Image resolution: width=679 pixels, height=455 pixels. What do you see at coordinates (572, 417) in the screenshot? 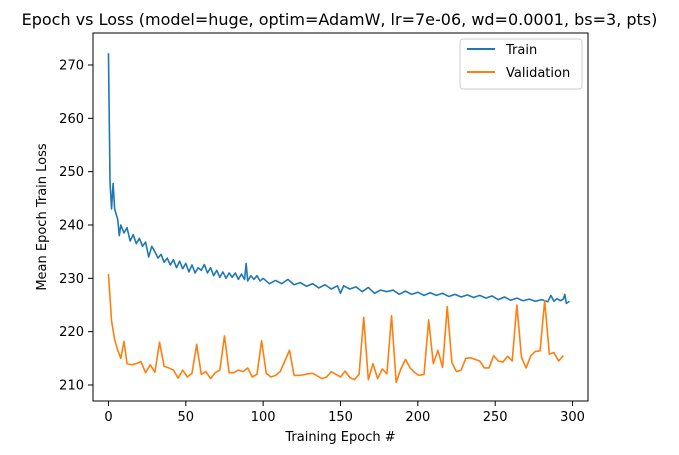
I see `x-tick-label: 300` at bounding box center [572, 417].